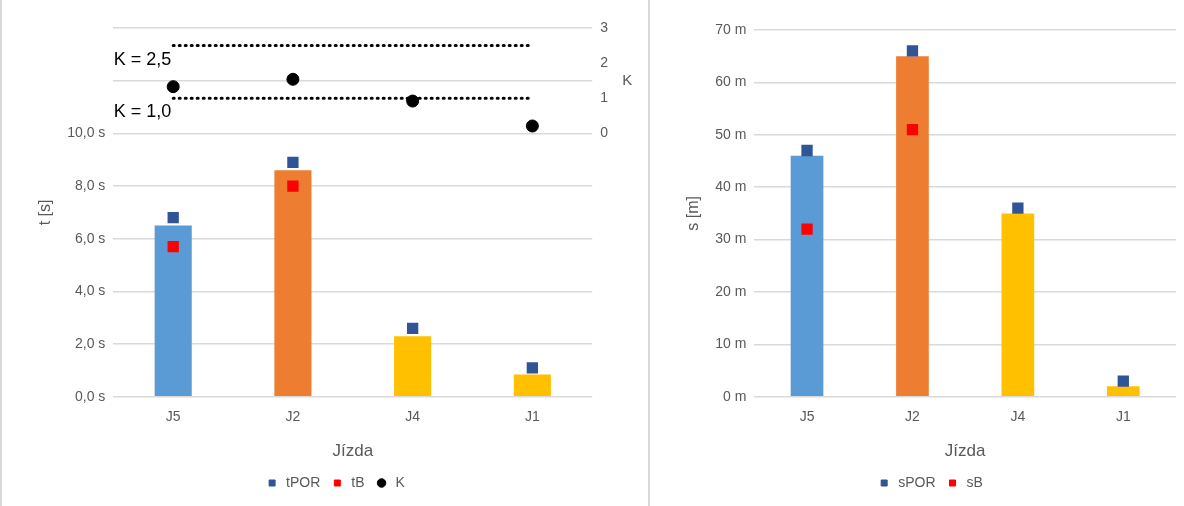 Image resolution: width=1184 pixels, height=506 pixels. What do you see at coordinates (90, 342) in the screenshot?
I see `y-tick-label: 2,0 s` at bounding box center [90, 342].